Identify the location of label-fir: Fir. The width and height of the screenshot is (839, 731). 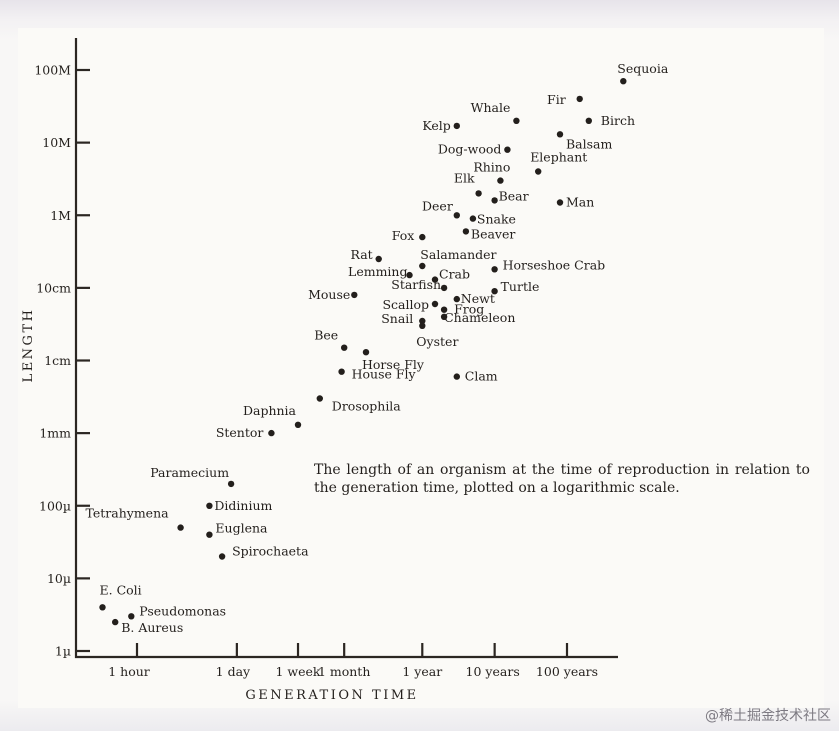
(556, 99).